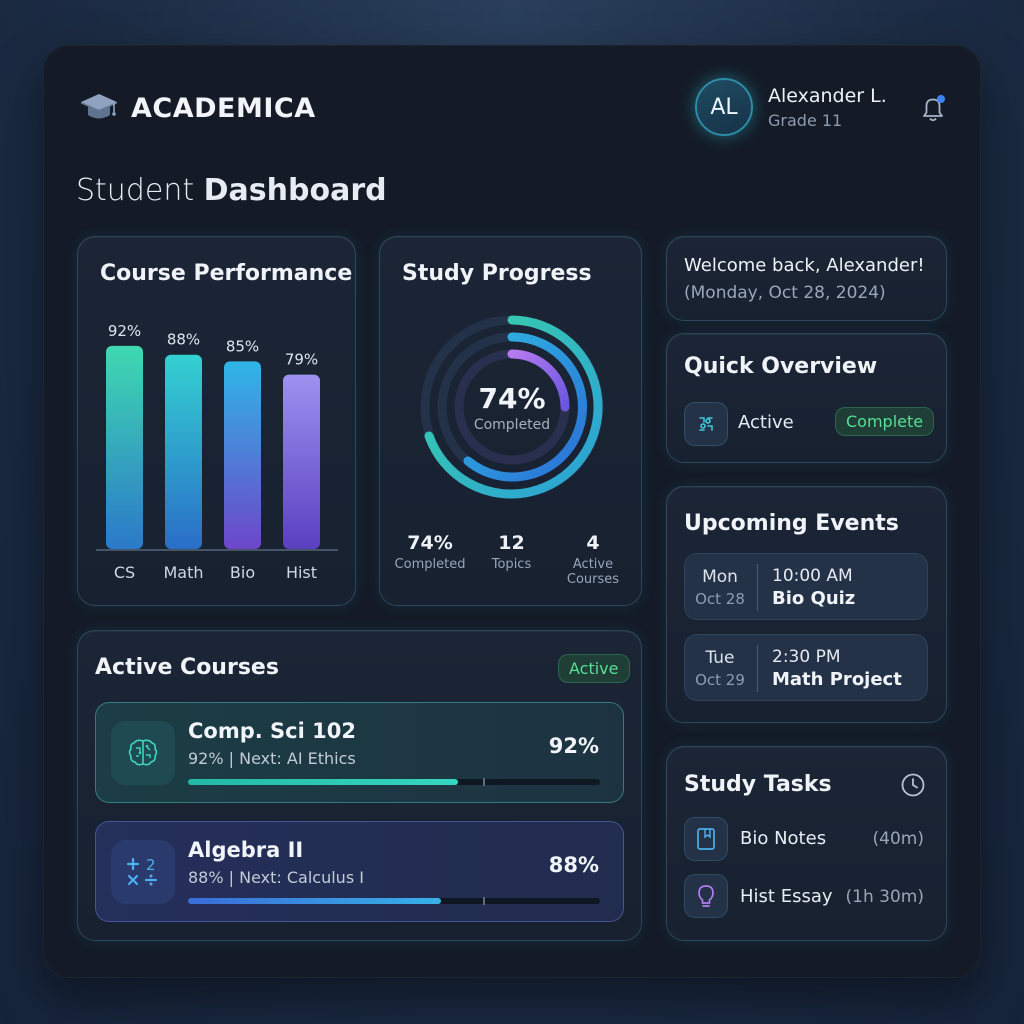  What do you see at coordinates (183, 340) in the screenshot?
I see `bar-value-label: 88%` at bounding box center [183, 340].